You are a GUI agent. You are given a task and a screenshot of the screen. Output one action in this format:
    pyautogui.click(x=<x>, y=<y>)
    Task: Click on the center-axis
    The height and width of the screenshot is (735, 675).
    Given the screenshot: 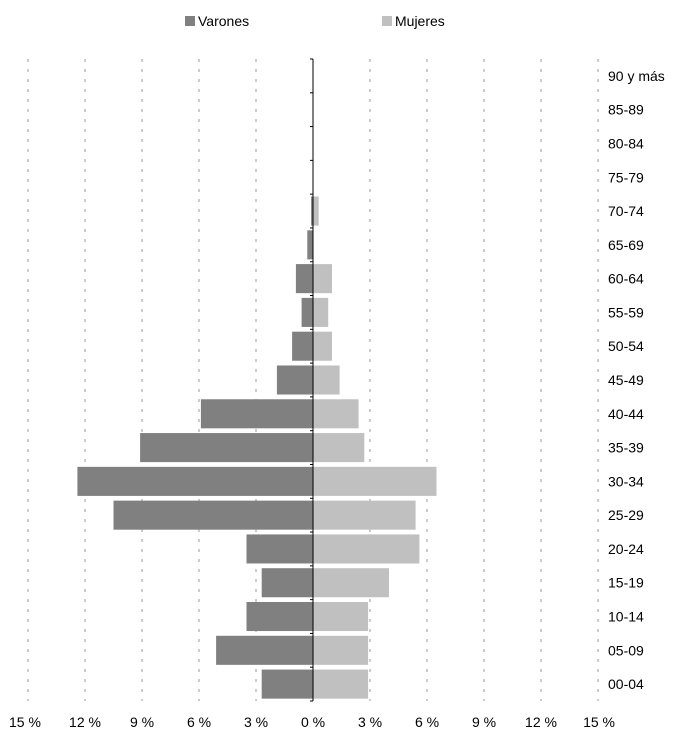 What is the action you would take?
    pyautogui.click(x=312, y=380)
    